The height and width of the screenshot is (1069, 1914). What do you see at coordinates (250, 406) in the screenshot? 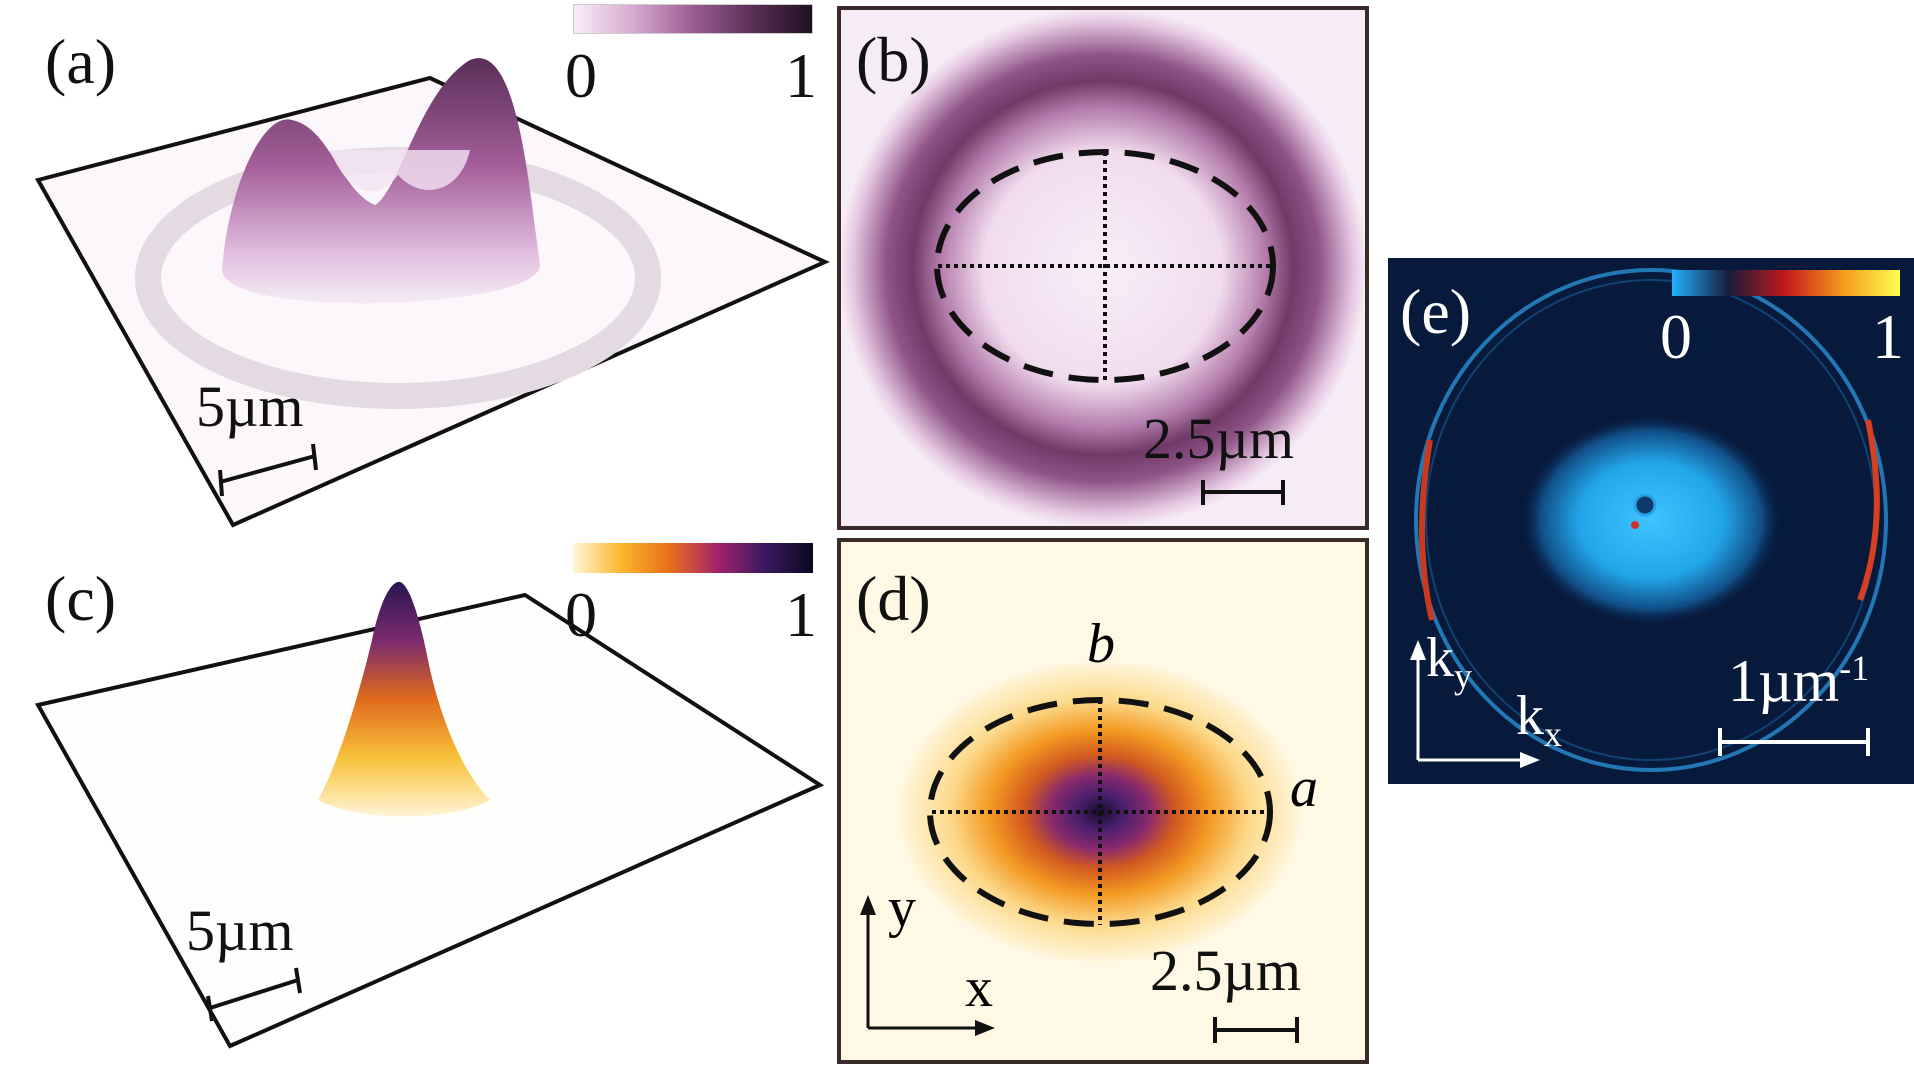
I see `scale-label-a: 5µm` at bounding box center [250, 406].